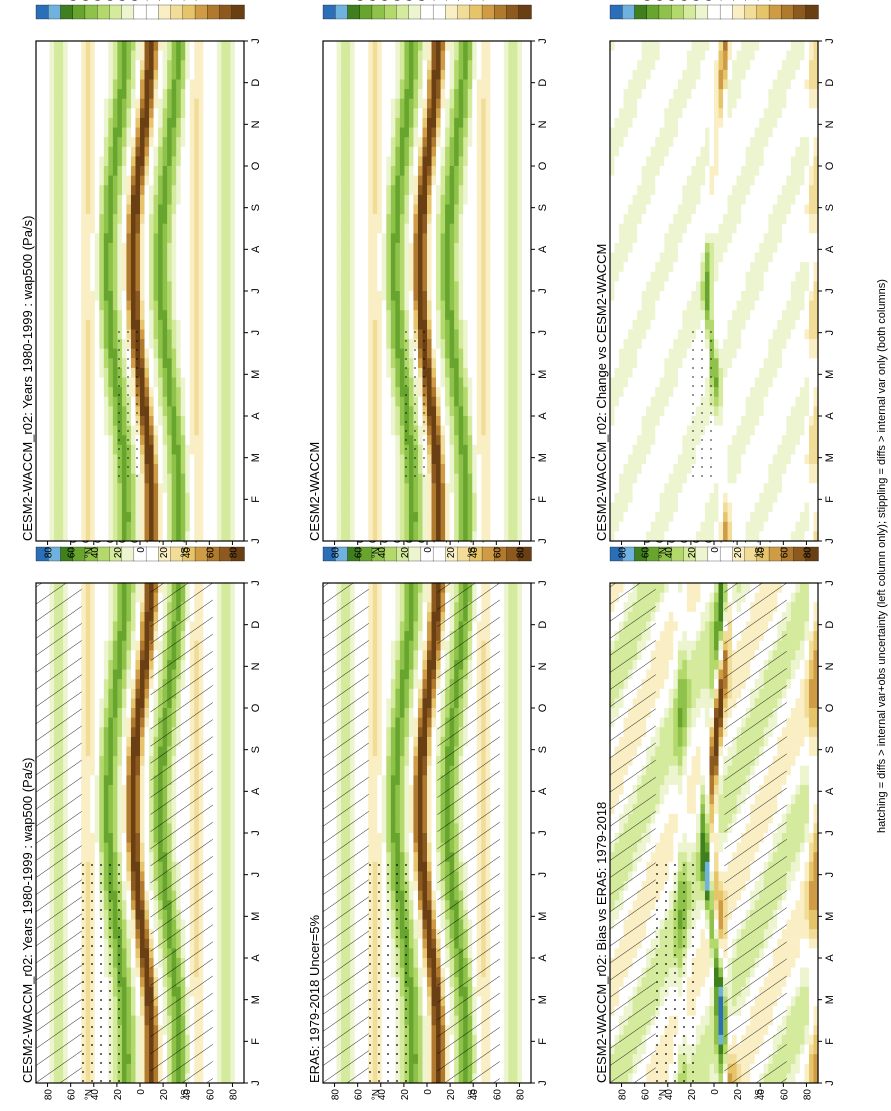 This screenshot has height=1111, width=891. I want to click on x-tick-label: D, so click(543, 625).